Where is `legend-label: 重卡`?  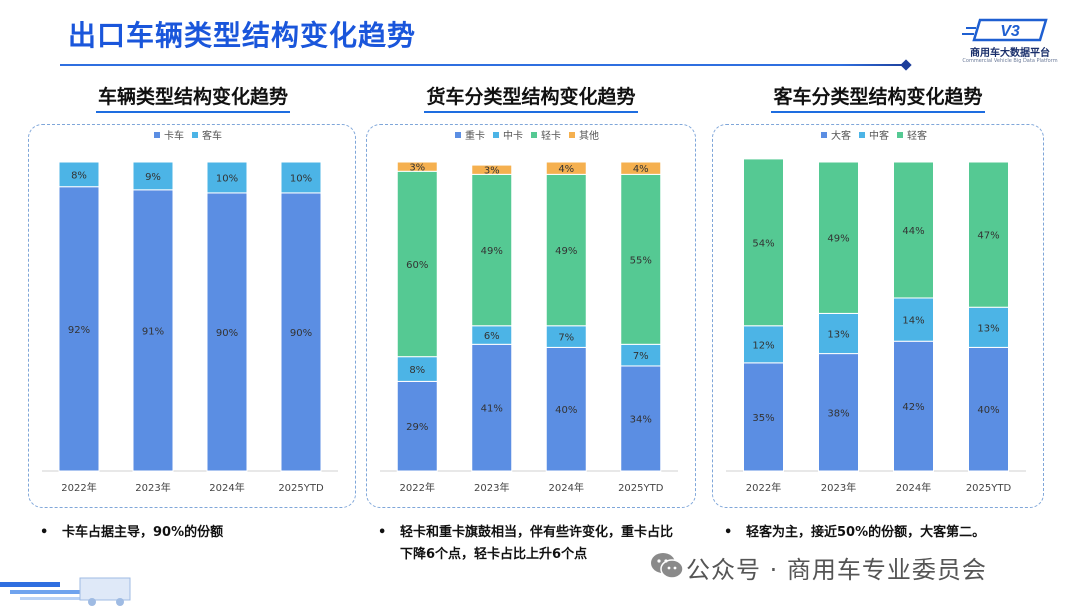
legend-label: 重卡 is located at coordinates (475, 135).